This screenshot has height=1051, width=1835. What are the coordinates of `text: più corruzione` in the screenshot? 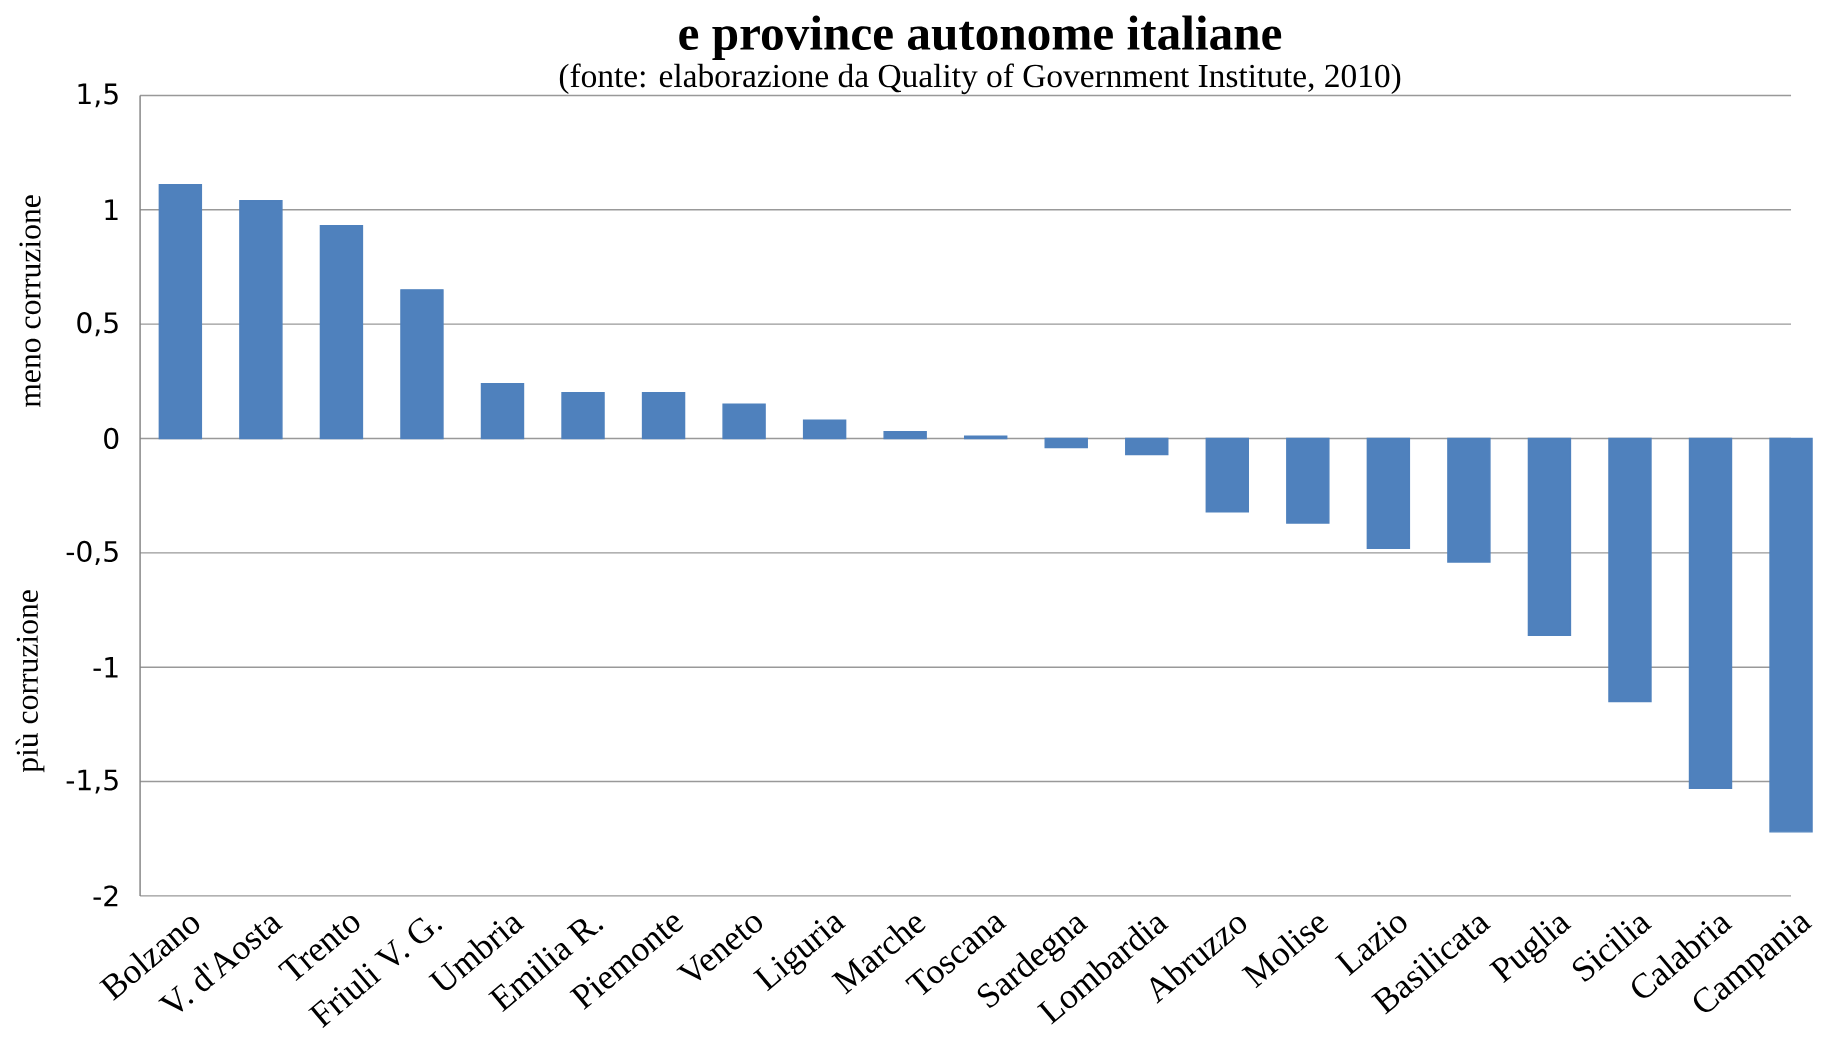 It's located at (30, 681).